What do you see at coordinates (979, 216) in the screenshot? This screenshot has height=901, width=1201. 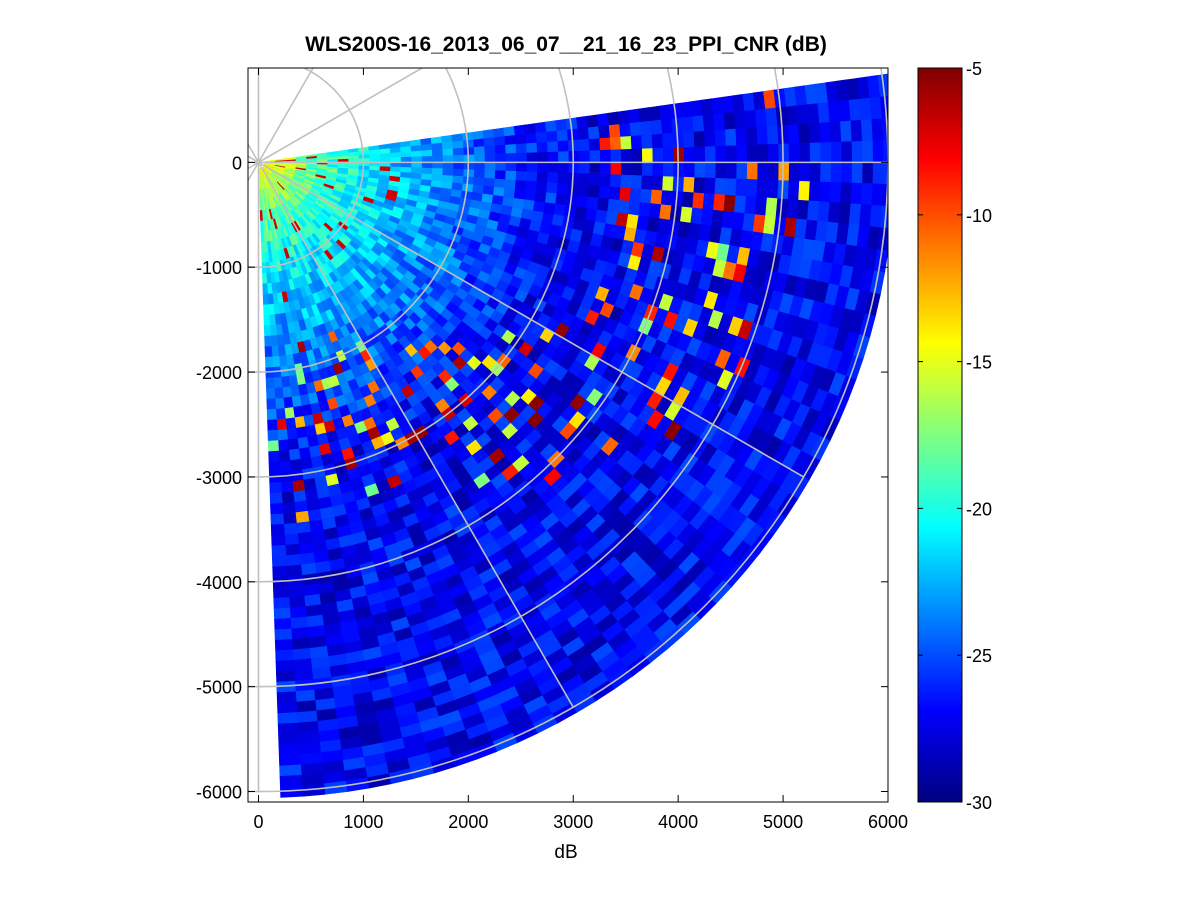 I see `colorbar-tick-label: -10` at bounding box center [979, 216].